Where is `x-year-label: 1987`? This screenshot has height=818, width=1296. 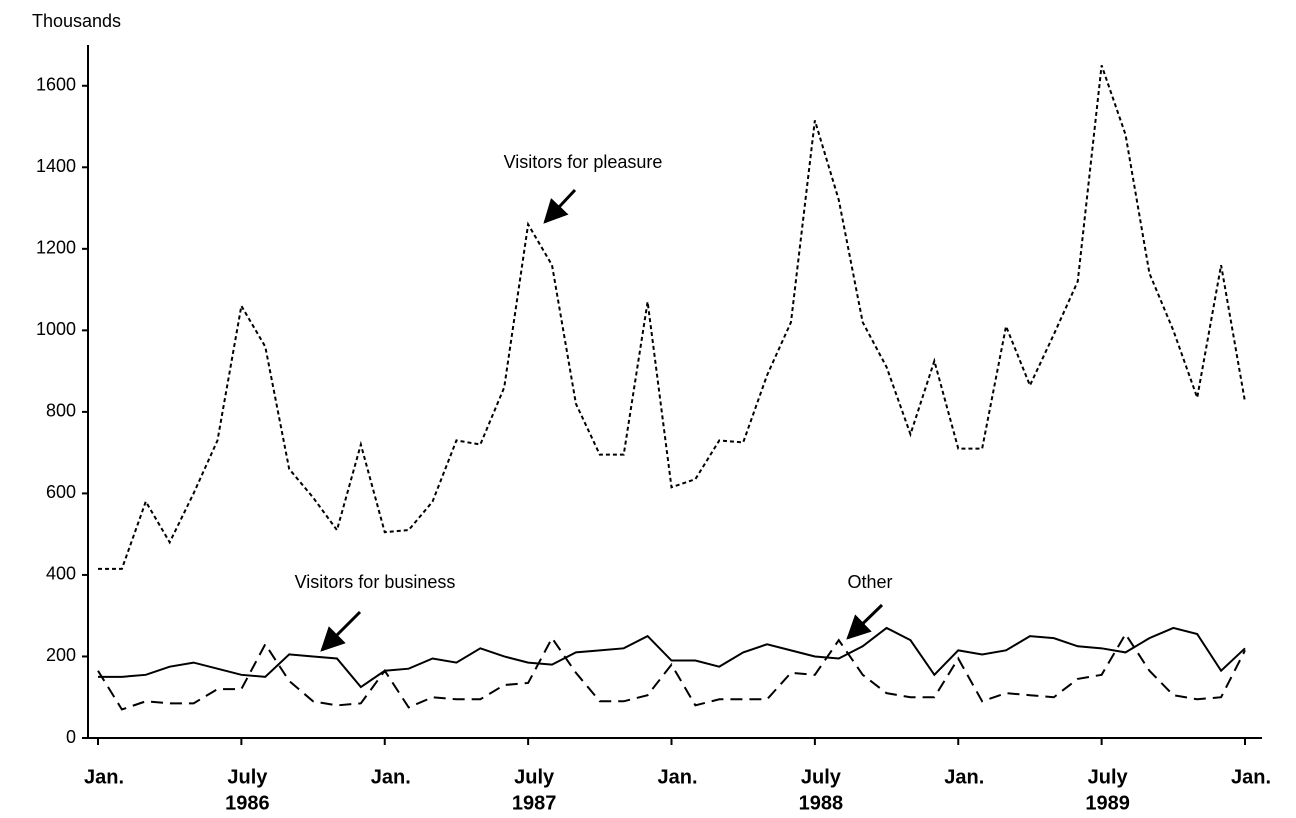 x-year-label: 1987 is located at coordinates (534, 803).